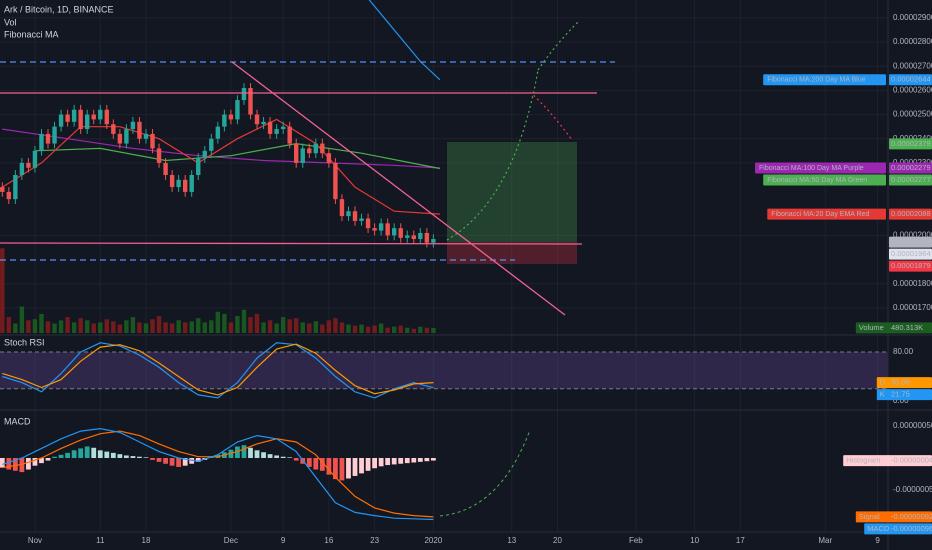 This screenshot has width=932, height=550. Describe the element at coordinates (231, 540) in the screenshot. I see `x-tick-label: Dec` at that location.